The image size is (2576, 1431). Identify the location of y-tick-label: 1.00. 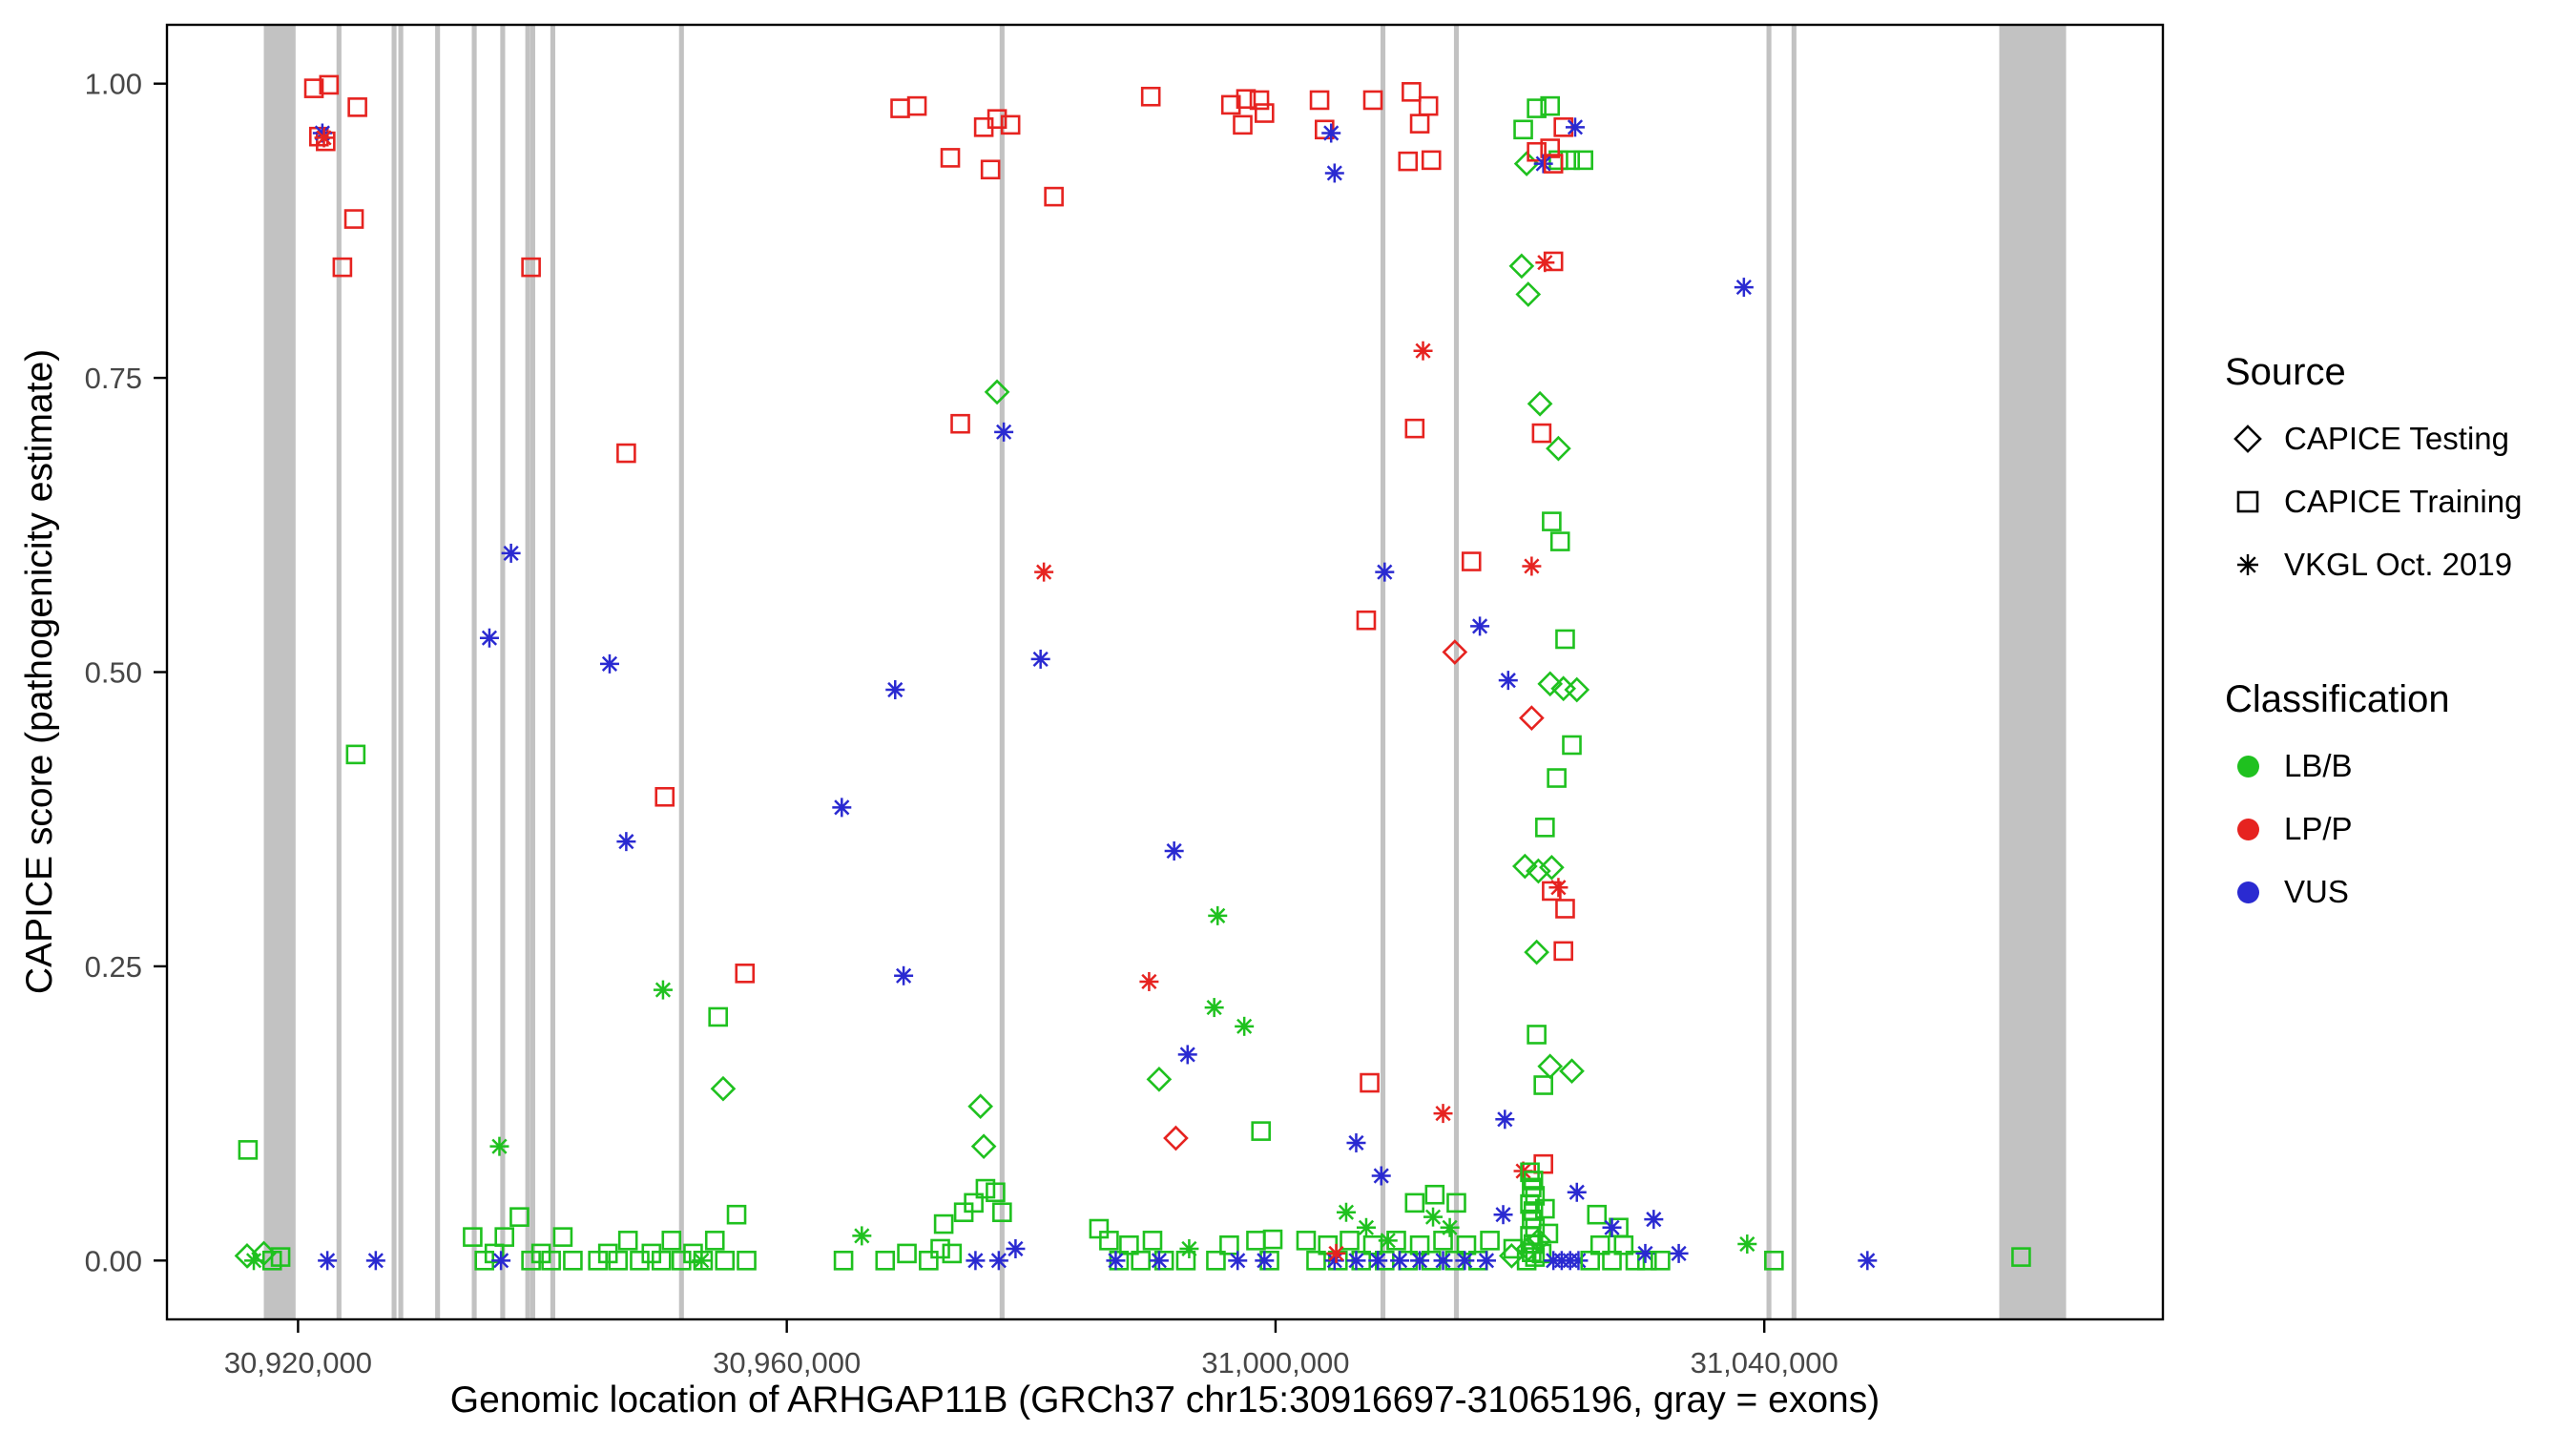
(113, 84).